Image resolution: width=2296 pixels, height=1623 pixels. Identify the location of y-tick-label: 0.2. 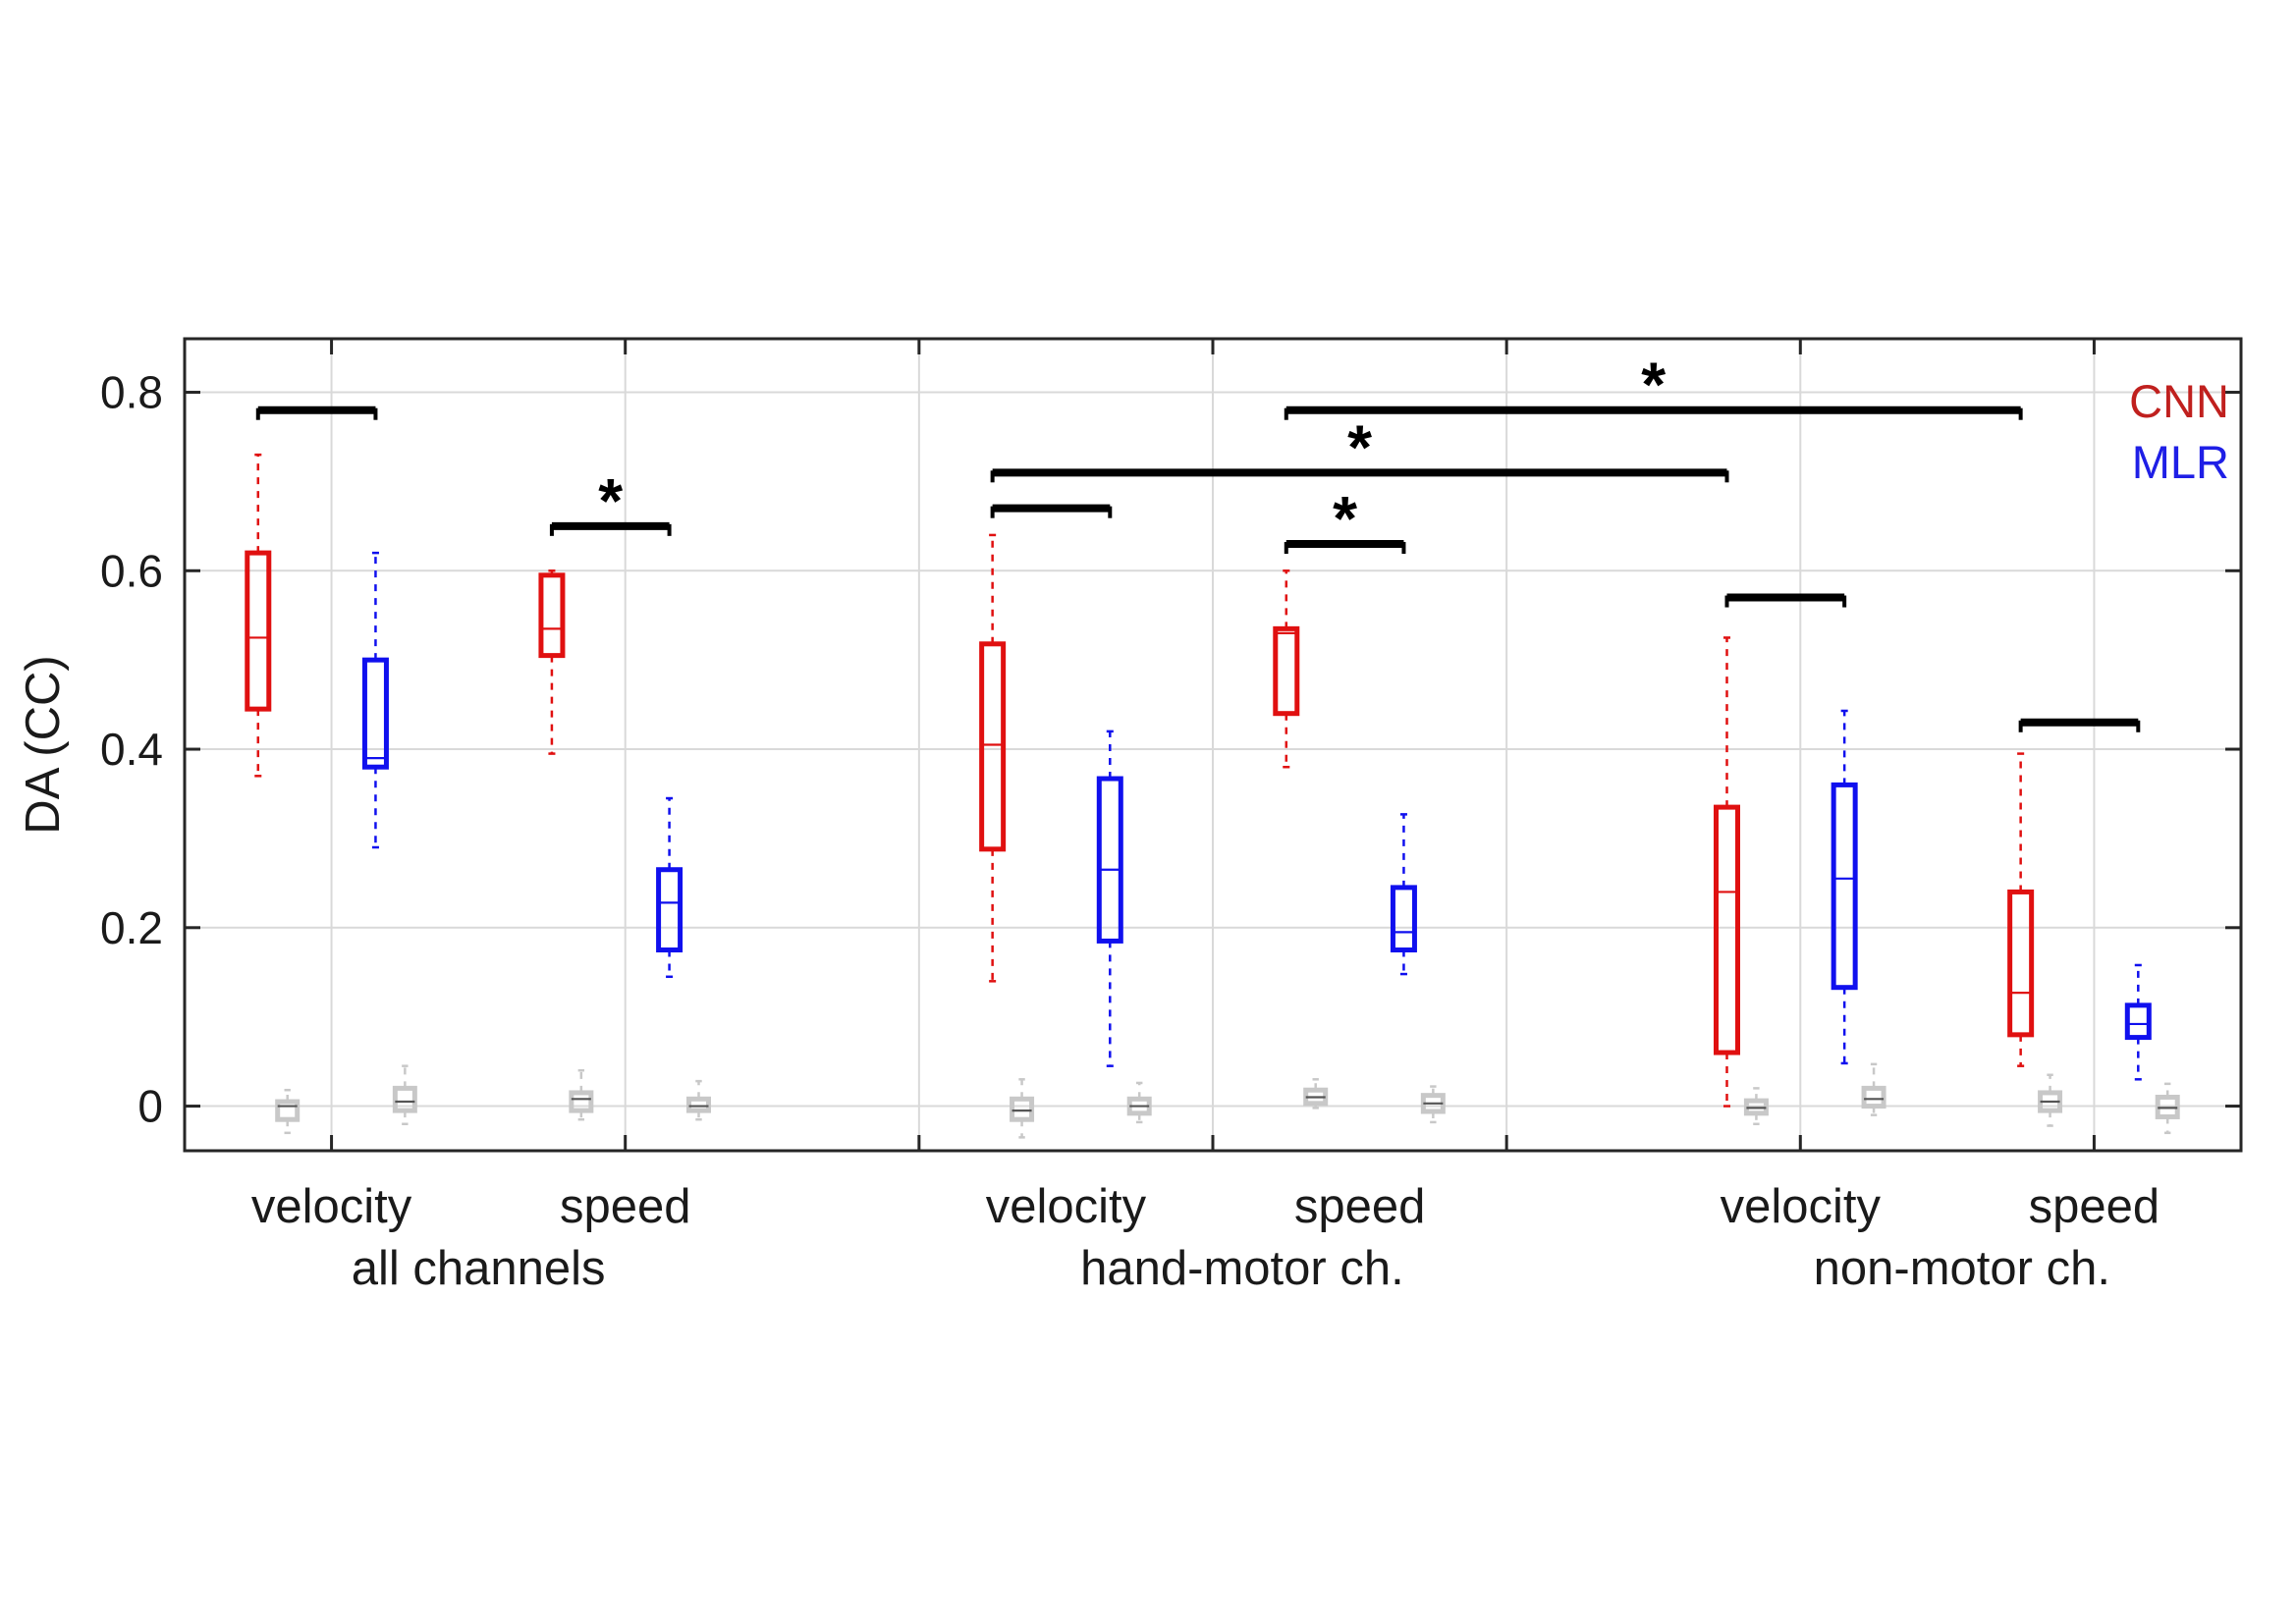
(131, 927).